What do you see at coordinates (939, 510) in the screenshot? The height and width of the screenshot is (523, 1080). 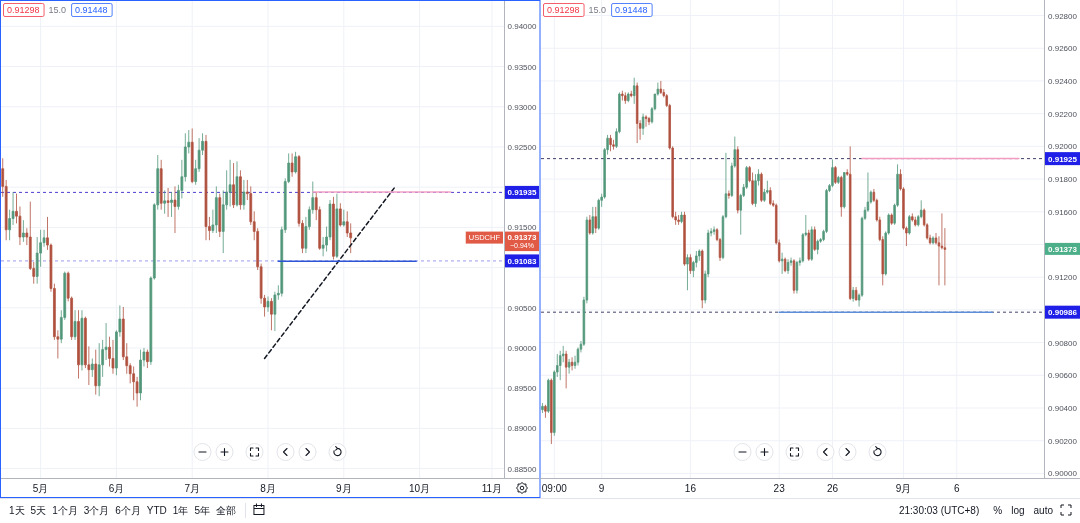 I see `toolbar-item: 21:30:03 (UTC+8)` at bounding box center [939, 510].